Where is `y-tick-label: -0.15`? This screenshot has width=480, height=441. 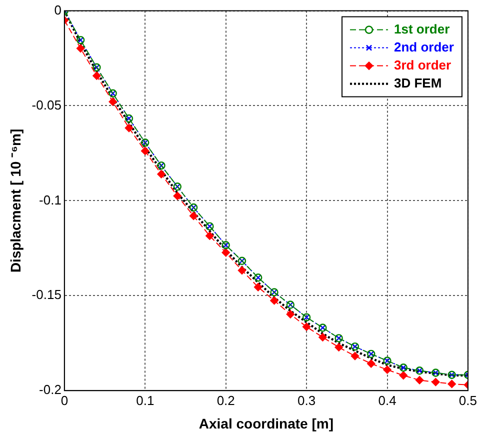
y-tick-label: -0.15 is located at coordinates (47, 294).